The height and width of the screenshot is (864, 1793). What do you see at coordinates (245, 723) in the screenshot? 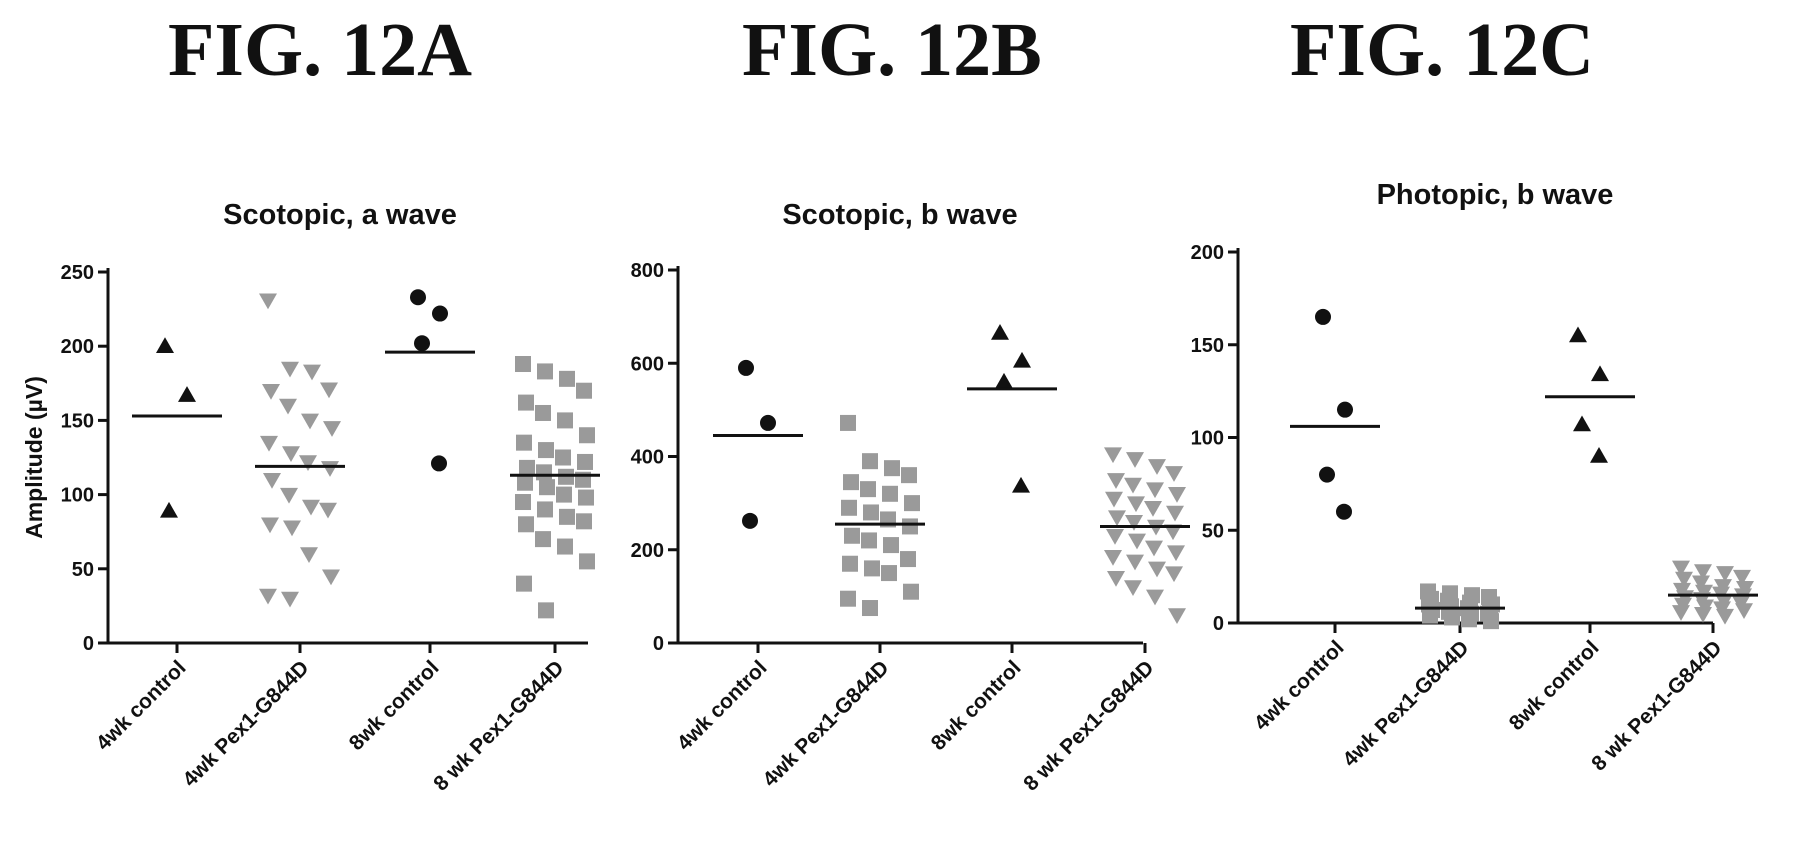
I see `x-tick-label: 4wk Pex1-G844D` at bounding box center [245, 723].